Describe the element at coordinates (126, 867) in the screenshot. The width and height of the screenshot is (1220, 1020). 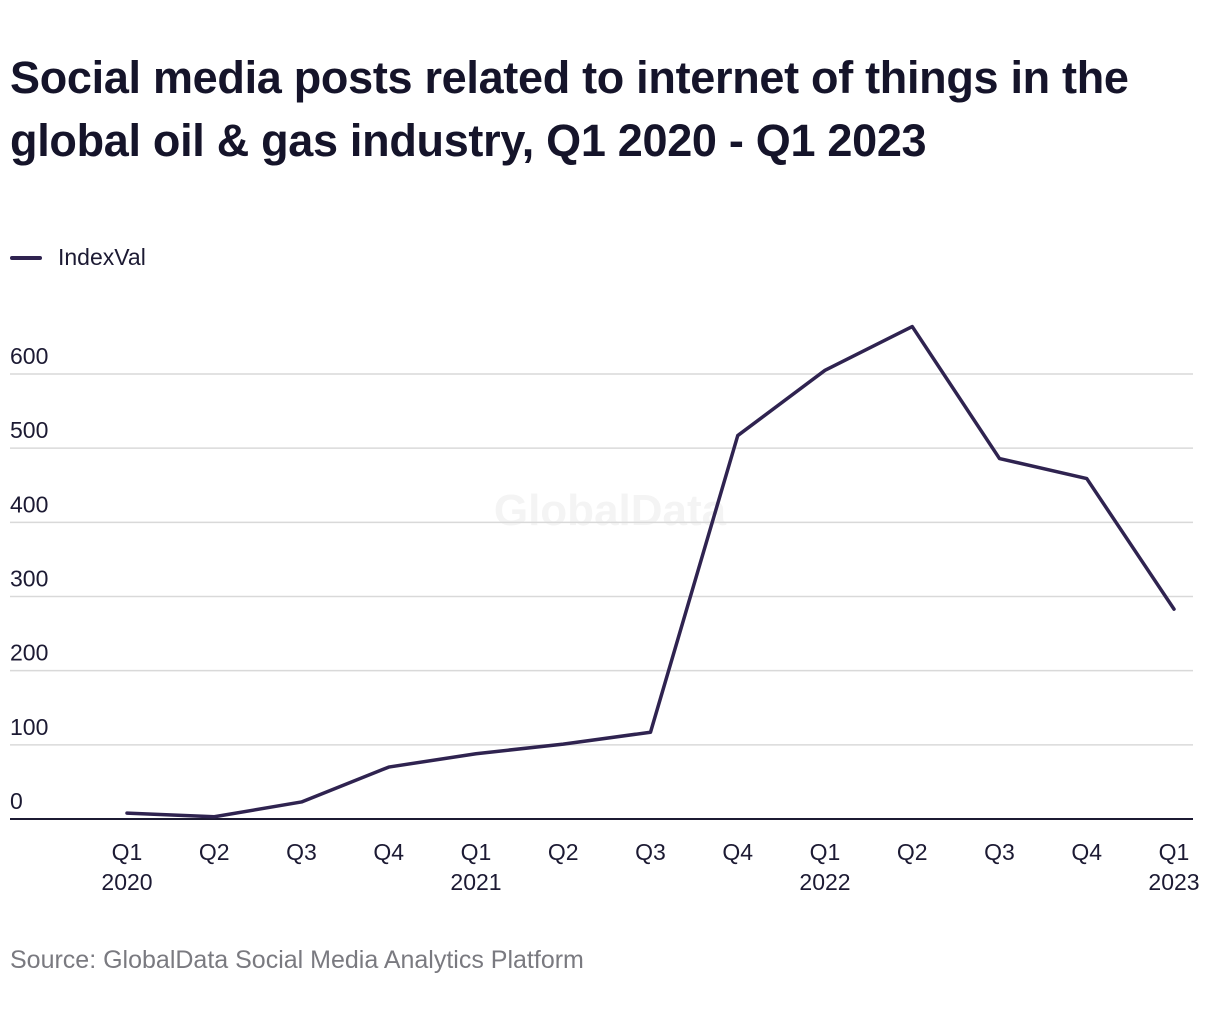
I see `x-tick-label: Q1 2020` at that location.